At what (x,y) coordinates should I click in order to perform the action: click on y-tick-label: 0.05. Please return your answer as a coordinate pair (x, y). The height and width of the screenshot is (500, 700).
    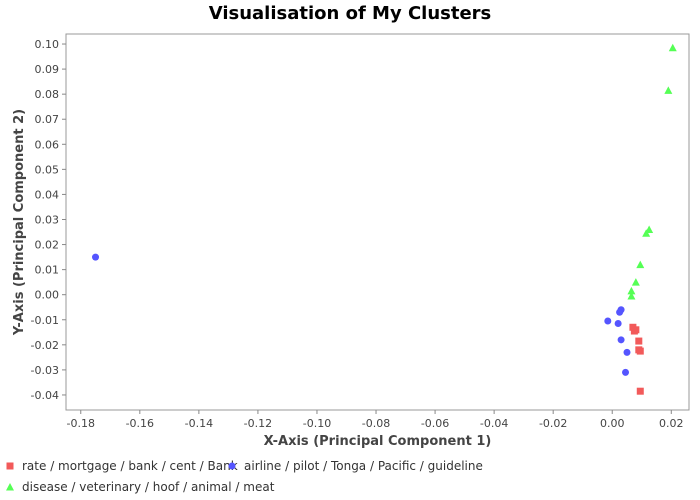
    Looking at the image, I should click on (47, 169).